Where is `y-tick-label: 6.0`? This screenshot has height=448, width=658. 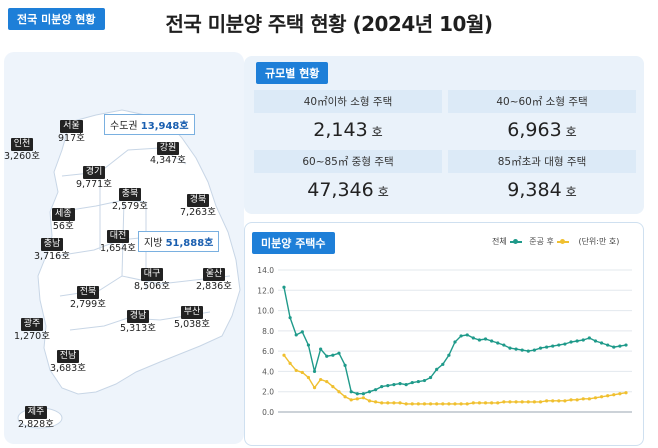
y-tick-label: 6.0 is located at coordinates (268, 351).